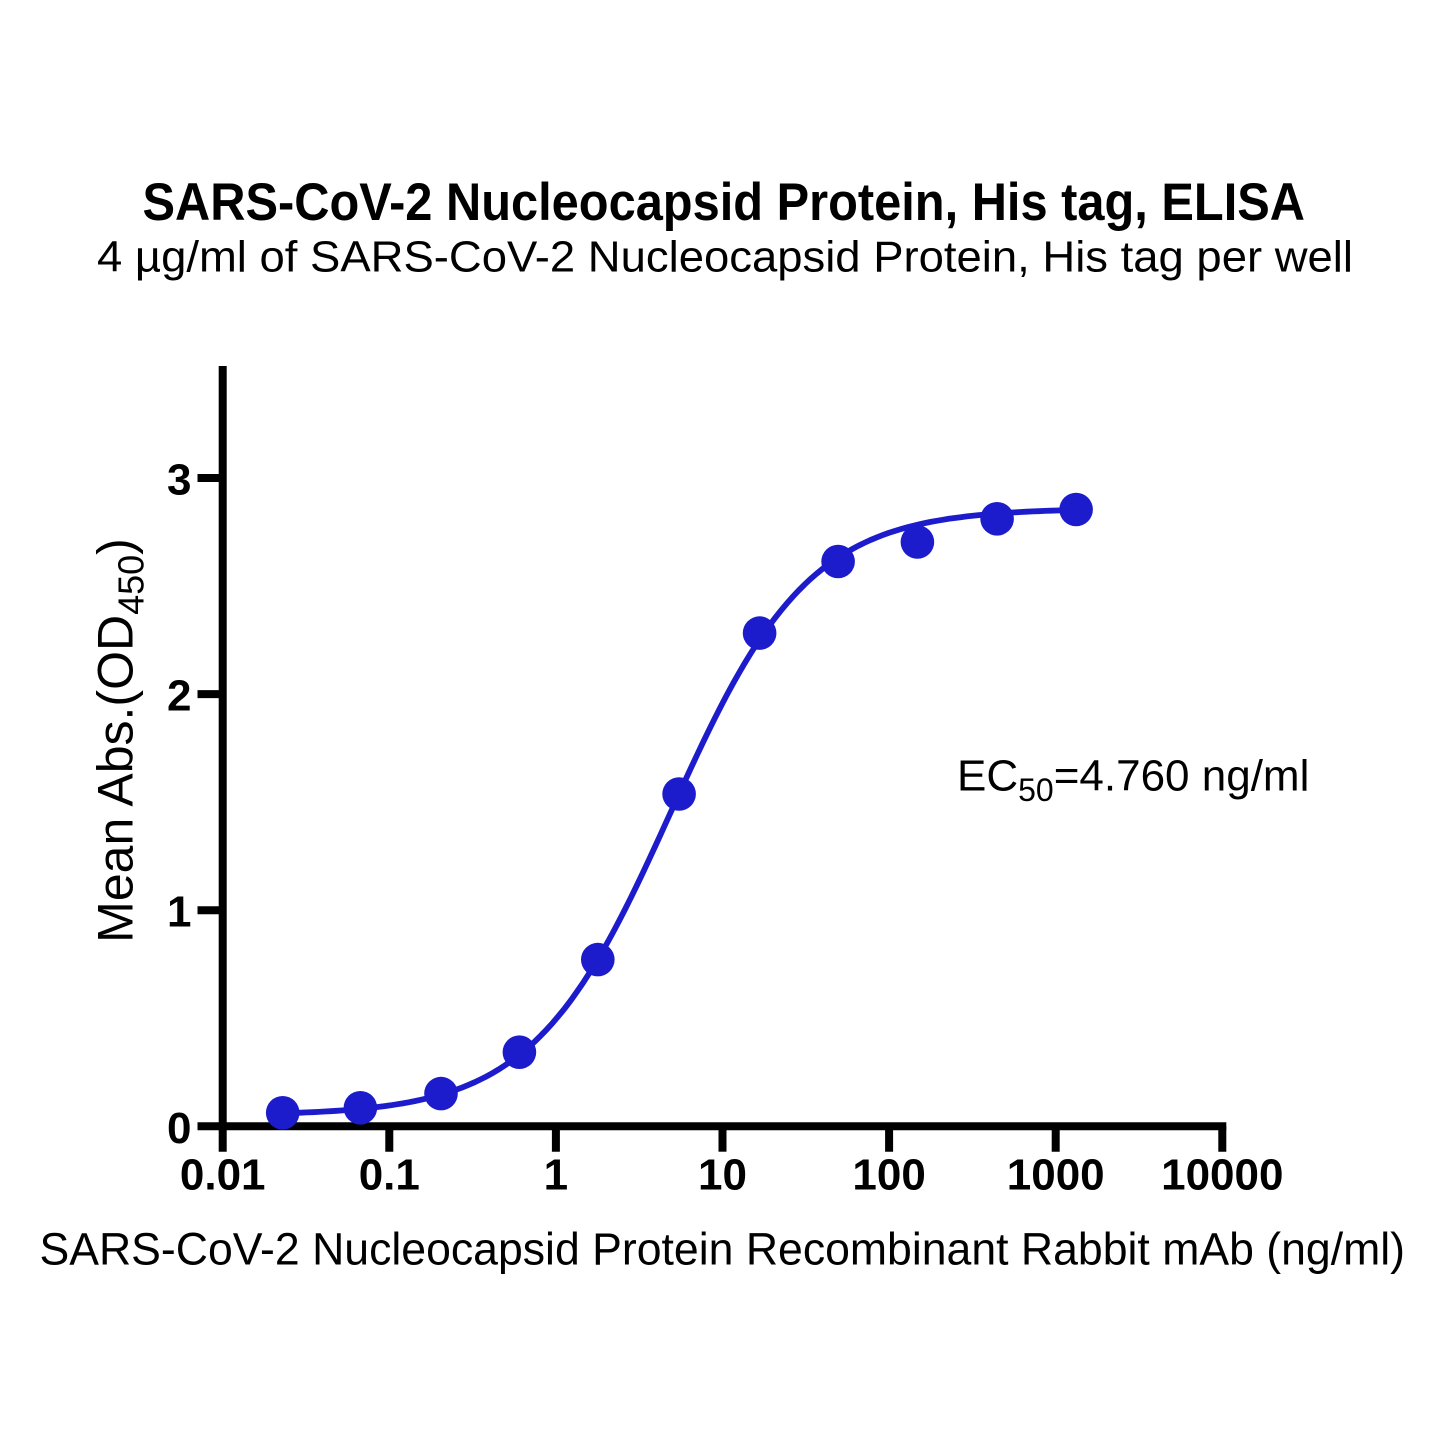  What do you see at coordinates (179, 480) in the screenshot?
I see `svg-text: 3` at bounding box center [179, 480].